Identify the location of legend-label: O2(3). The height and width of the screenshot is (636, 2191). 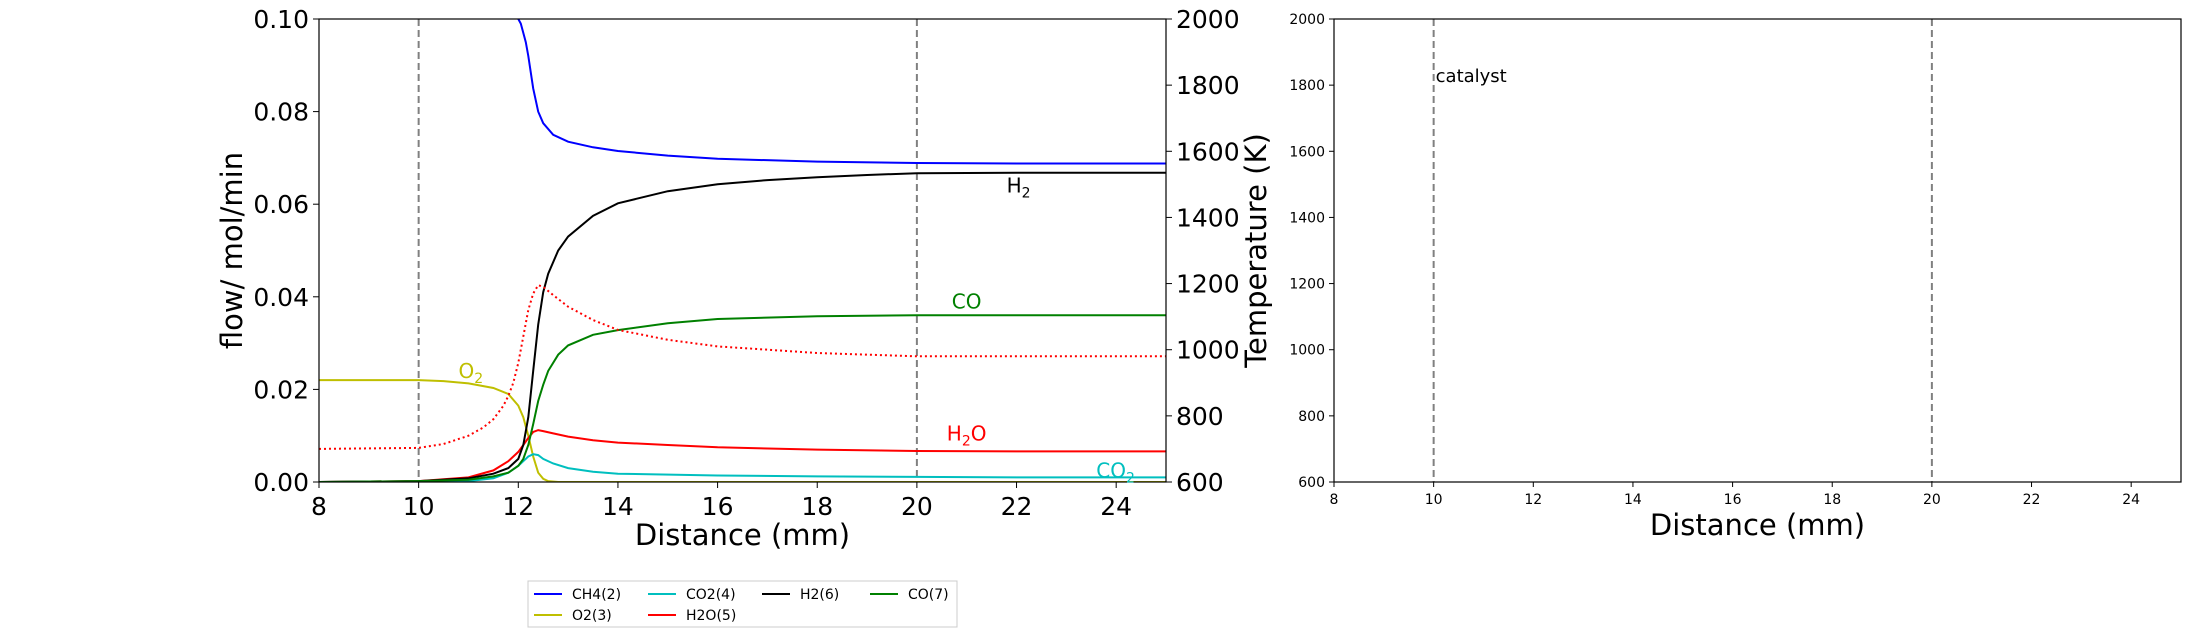
(592, 616).